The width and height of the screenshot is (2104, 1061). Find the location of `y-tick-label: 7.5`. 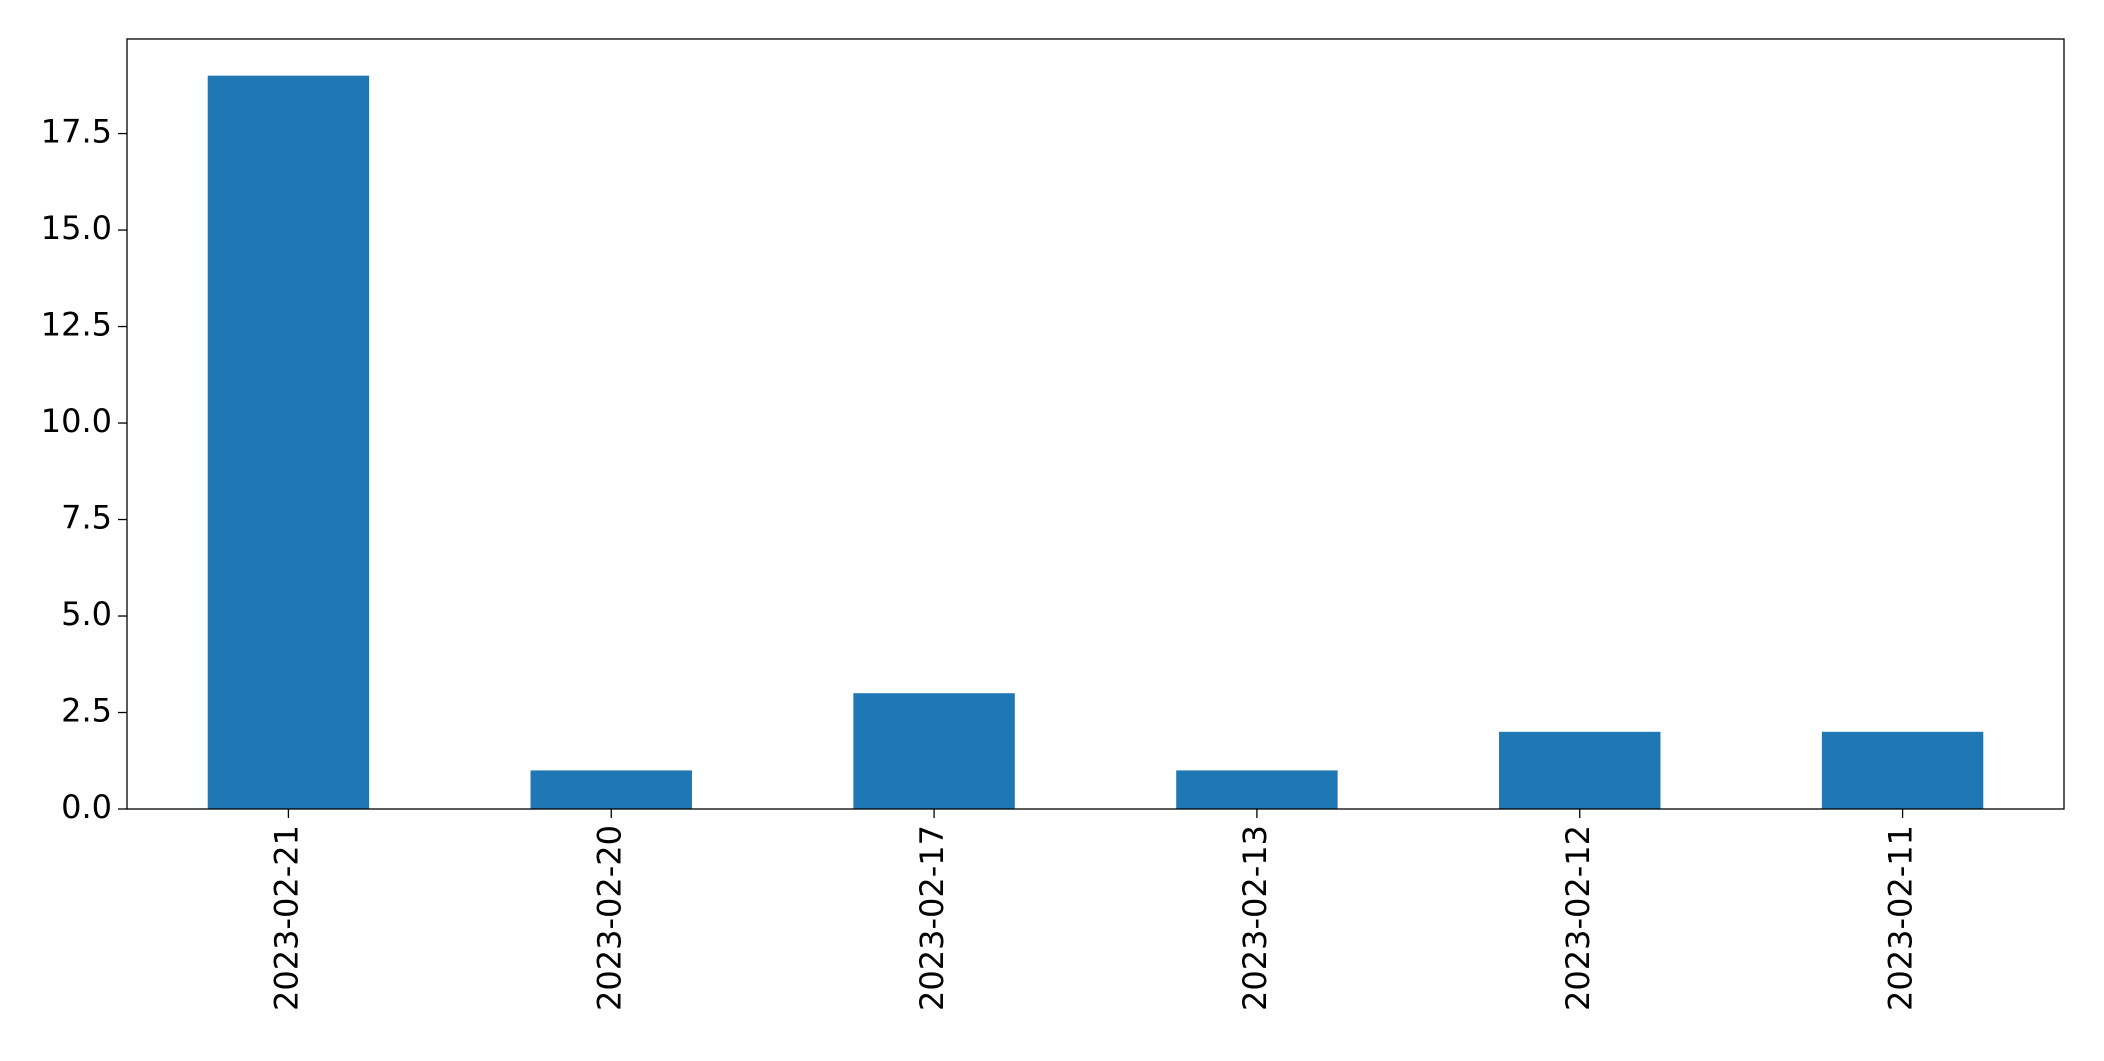

y-tick-label: 7.5 is located at coordinates (86, 518).